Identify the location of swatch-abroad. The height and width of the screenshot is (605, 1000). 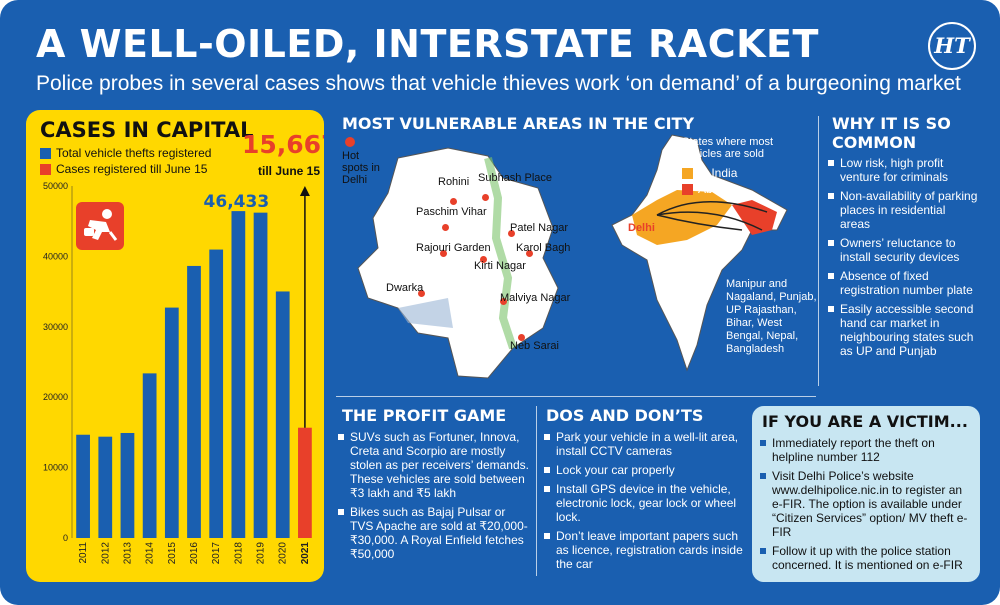
(687, 189).